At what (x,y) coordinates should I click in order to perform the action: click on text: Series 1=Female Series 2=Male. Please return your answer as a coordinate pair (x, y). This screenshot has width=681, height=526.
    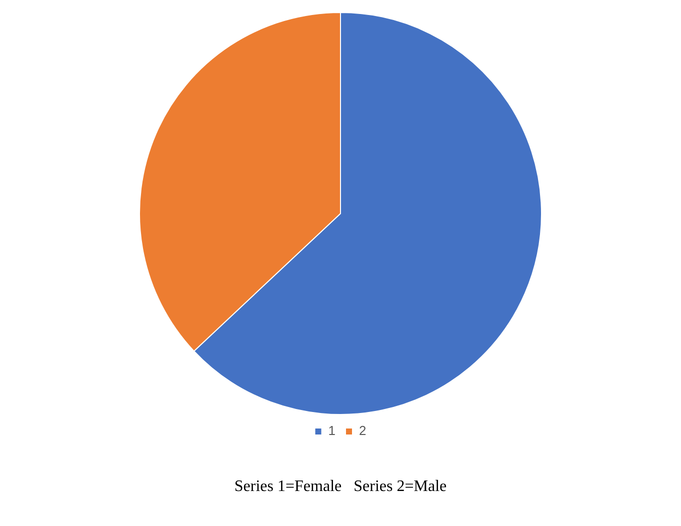
    Looking at the image, I should click on (340, 487).